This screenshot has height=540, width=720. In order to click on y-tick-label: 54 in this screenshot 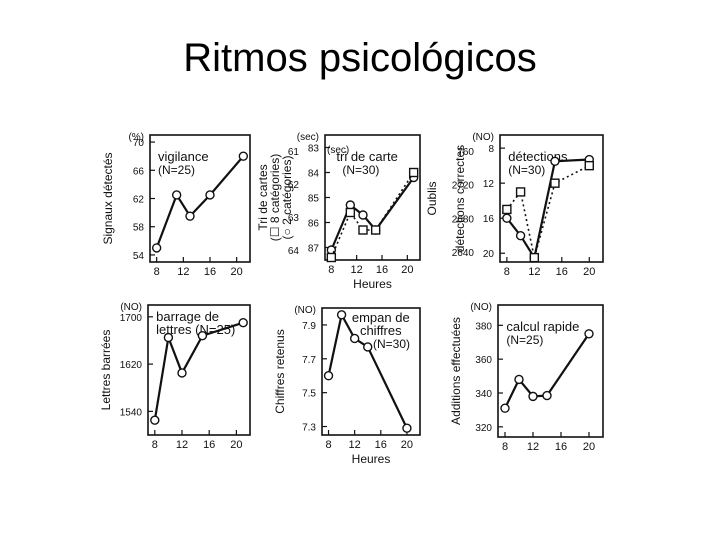, I will do `click(139, 256)`.